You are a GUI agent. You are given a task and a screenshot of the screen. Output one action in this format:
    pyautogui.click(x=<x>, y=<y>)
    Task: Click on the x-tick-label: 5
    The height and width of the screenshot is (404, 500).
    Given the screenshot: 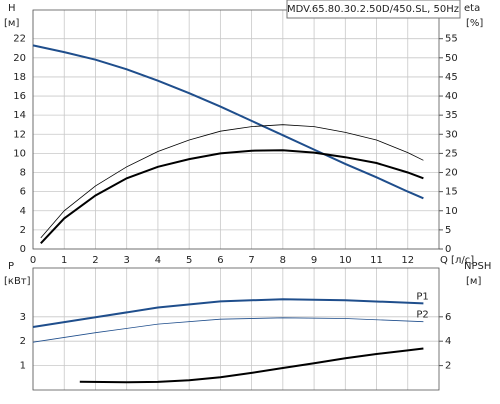 What is the action you would take?
    pyautogui.click(x=189, y=260)
    